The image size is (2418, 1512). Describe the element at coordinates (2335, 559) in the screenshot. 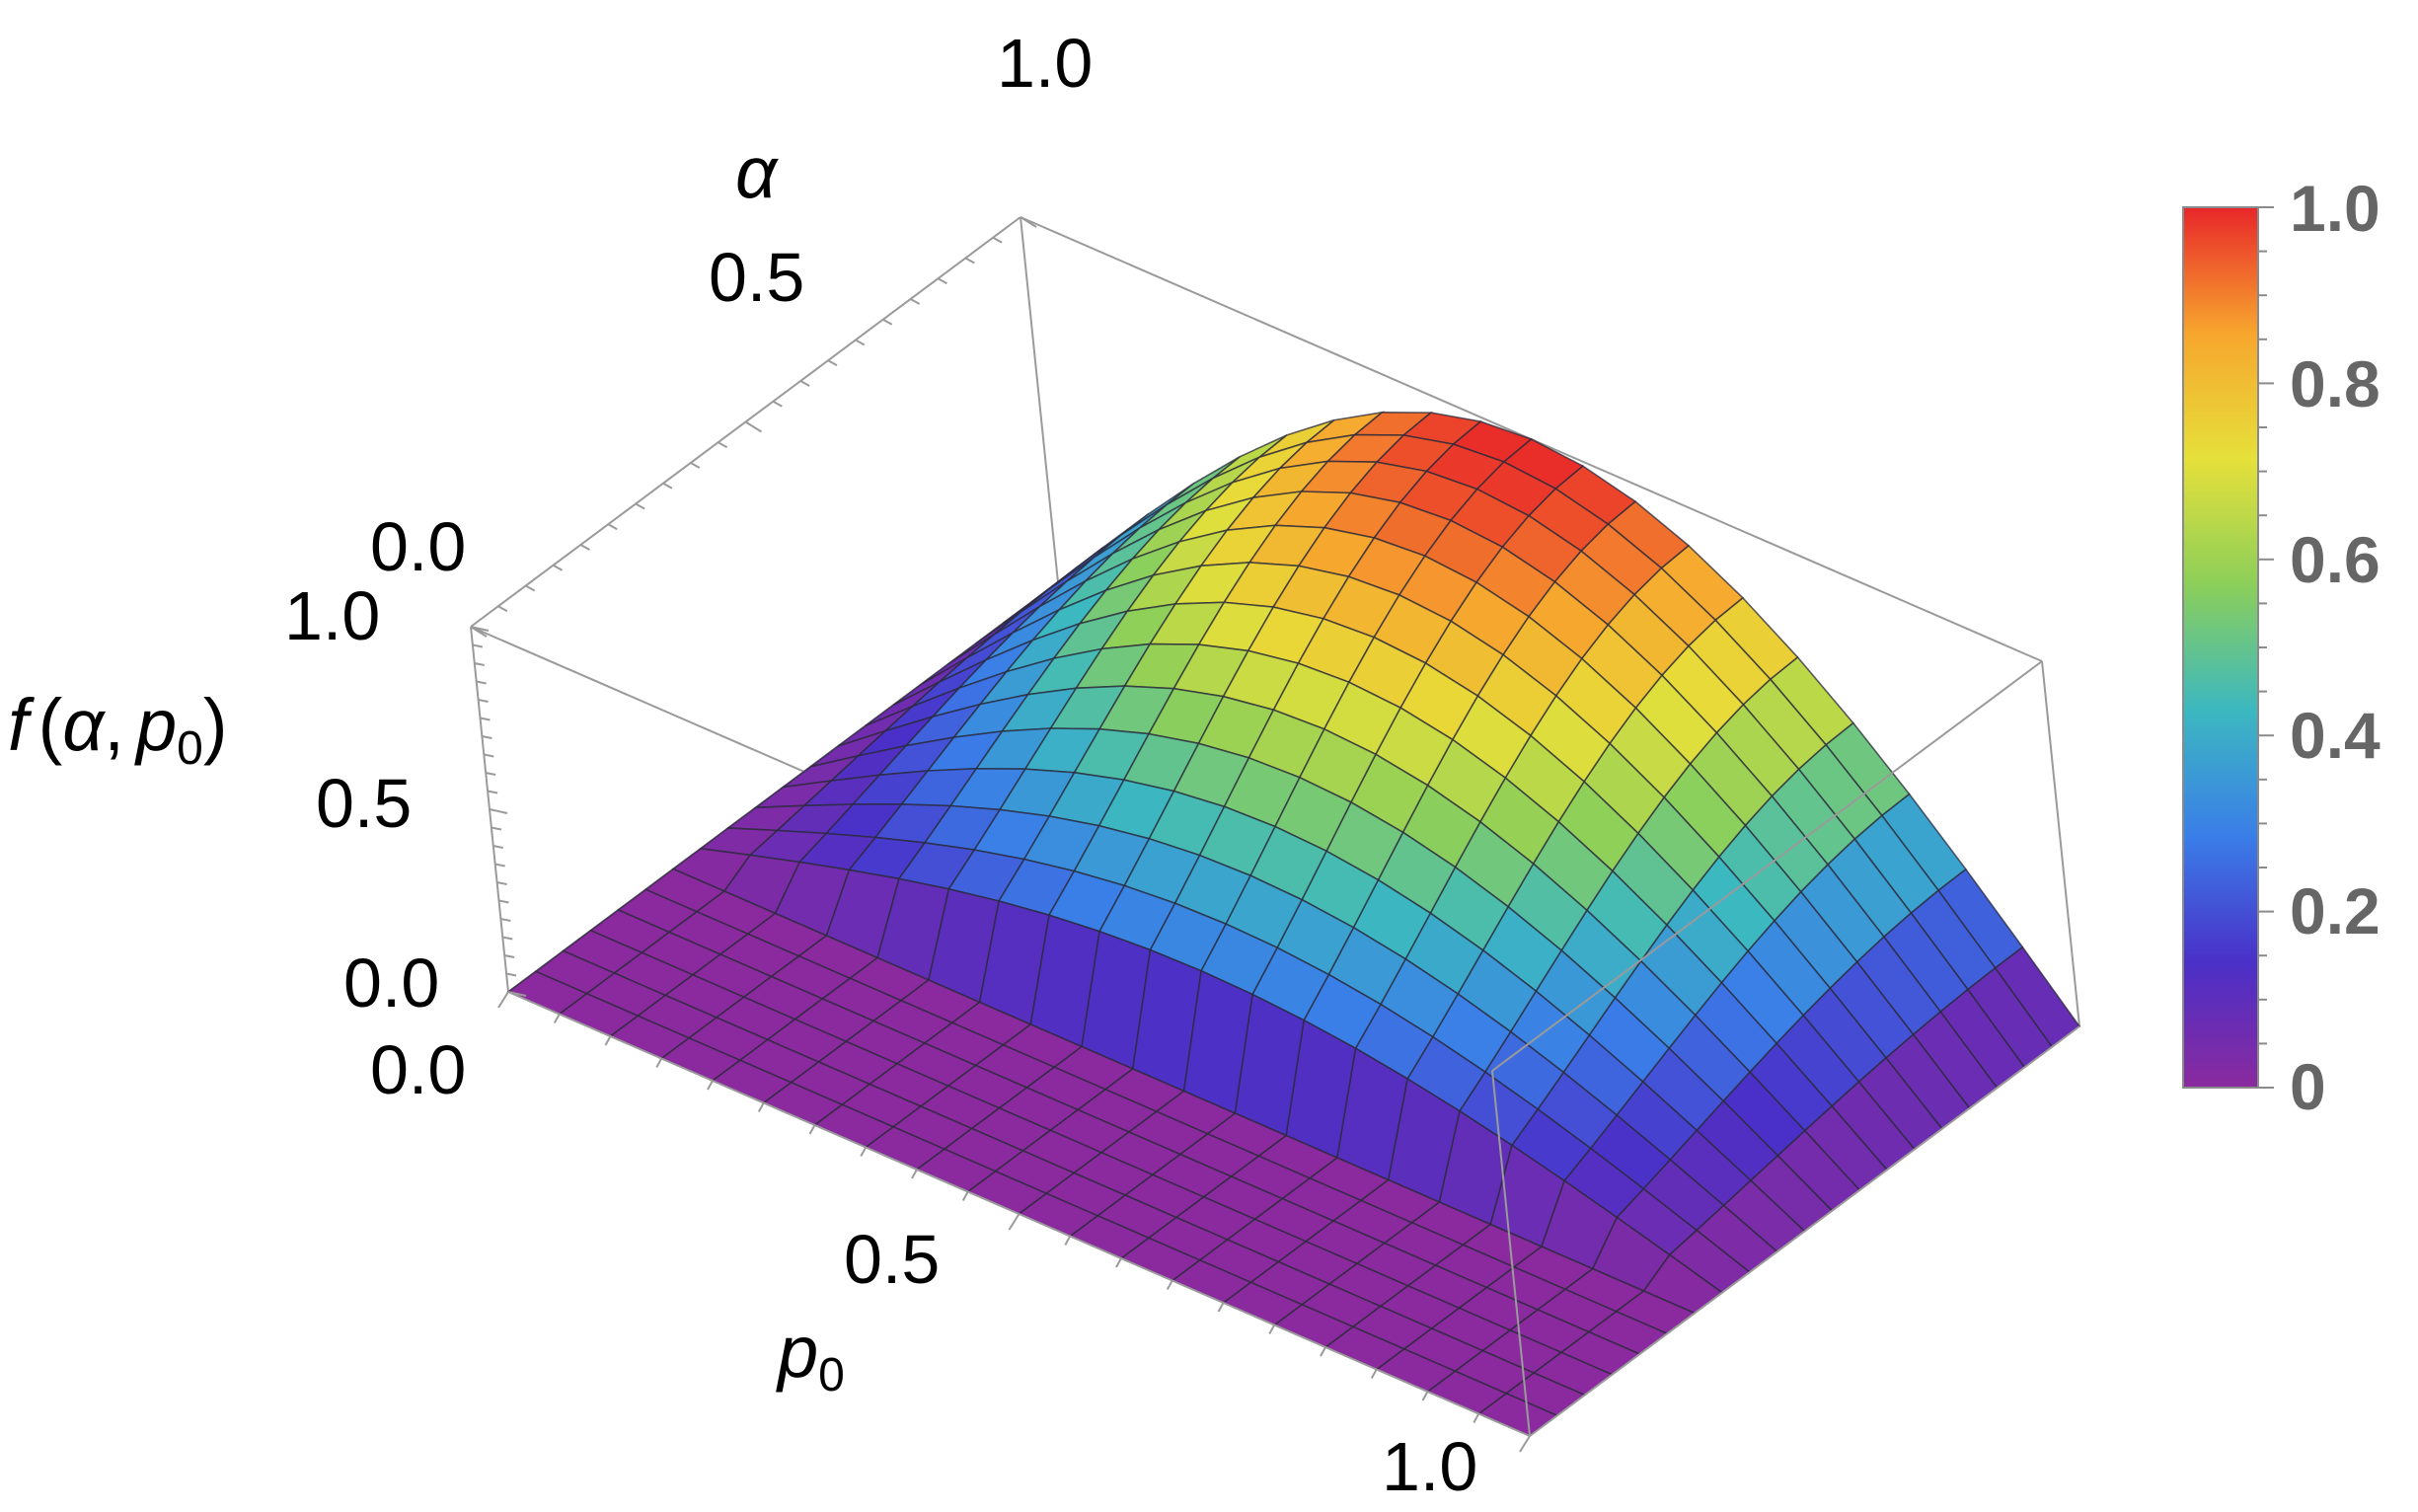

I see `colorbar-tick-06: 0.6` at that location.